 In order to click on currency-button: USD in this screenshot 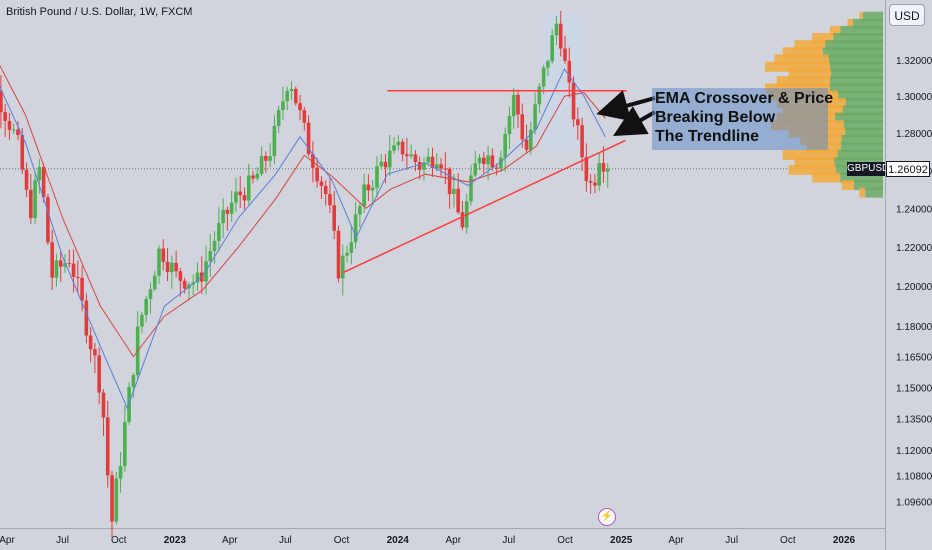, I will do `click(907, 15)`.